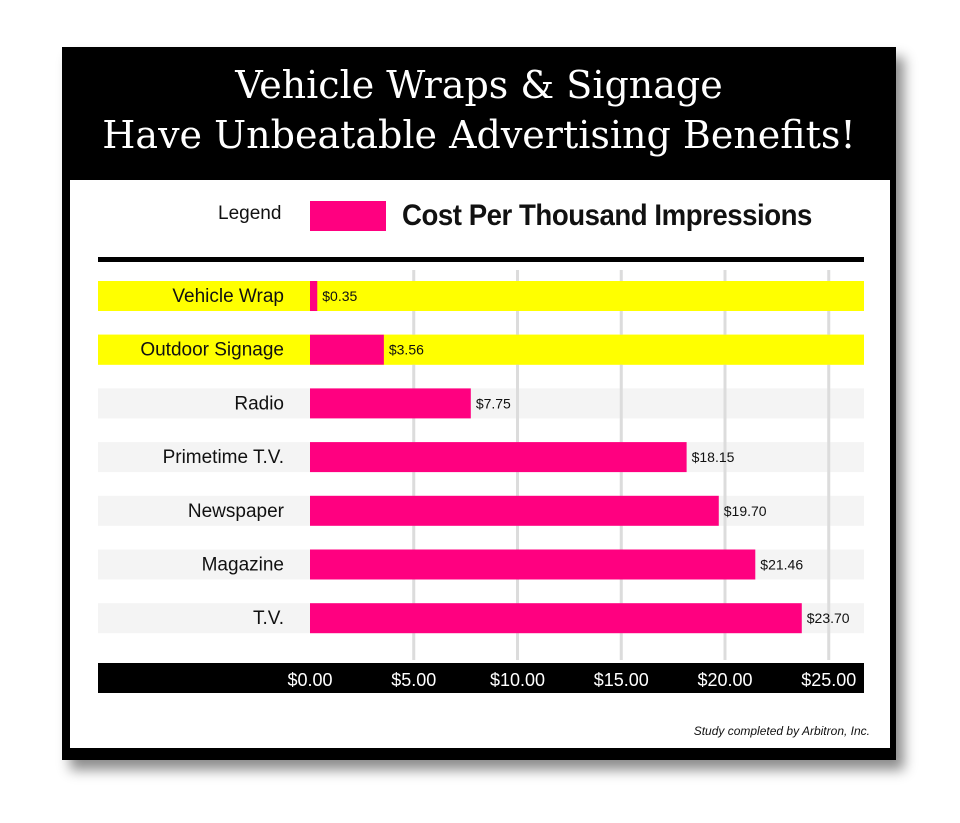 This screenshot has width=960, height=823. I want to click on data-label: $18.15, so click(713, 457).